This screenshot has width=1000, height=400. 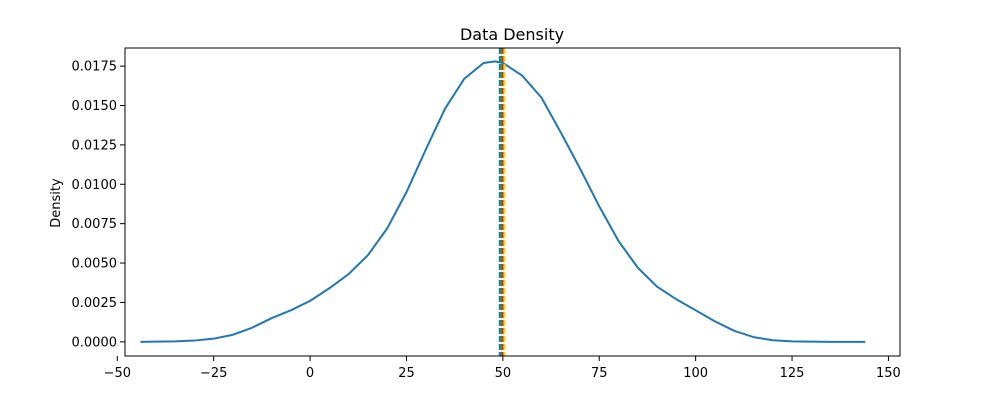 What do you see at coordinates (117, 373) in the screenshot?
I see `x-tick-label-0: −50` at bounding box center [117, 373].